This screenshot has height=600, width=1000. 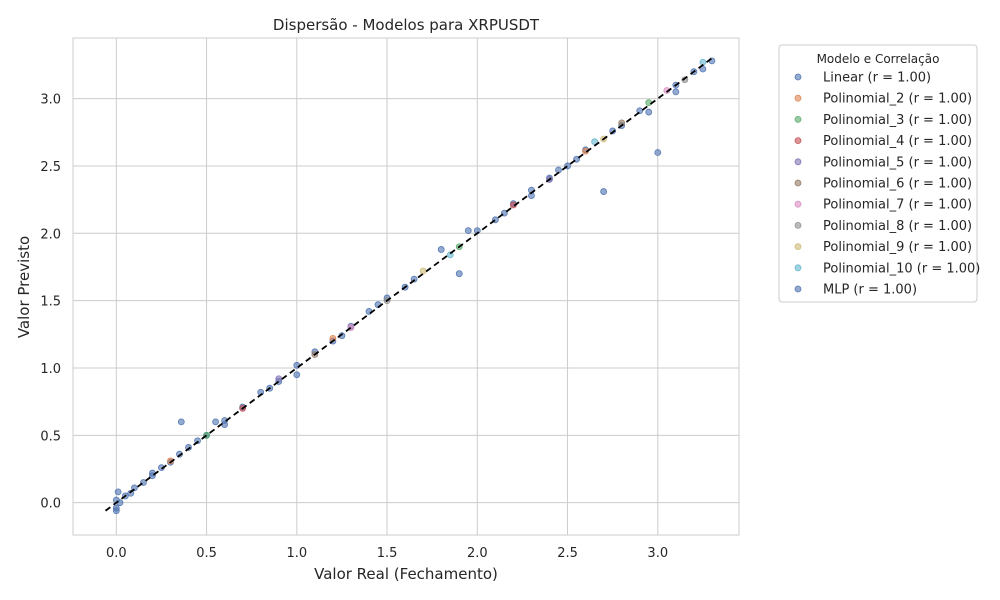 What do you see at coordinates (897, 184) in the screenshot?
I see `legend-label: Polinomial_6 (r = 1.00)` at bounding box center [897, 184].